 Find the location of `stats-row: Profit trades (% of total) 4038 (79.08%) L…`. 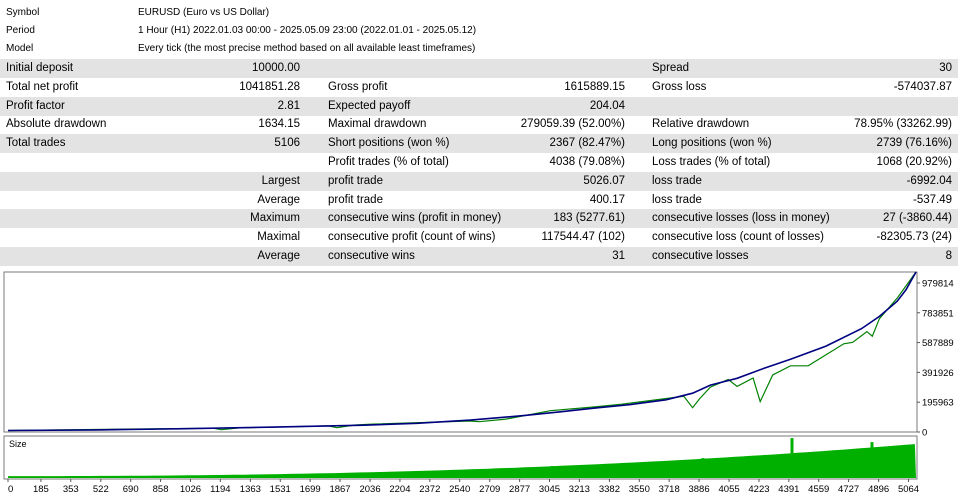

stats-row: Profit trades (% of total) 4038 (79.08%) L… is located at coordinates (479, 162).